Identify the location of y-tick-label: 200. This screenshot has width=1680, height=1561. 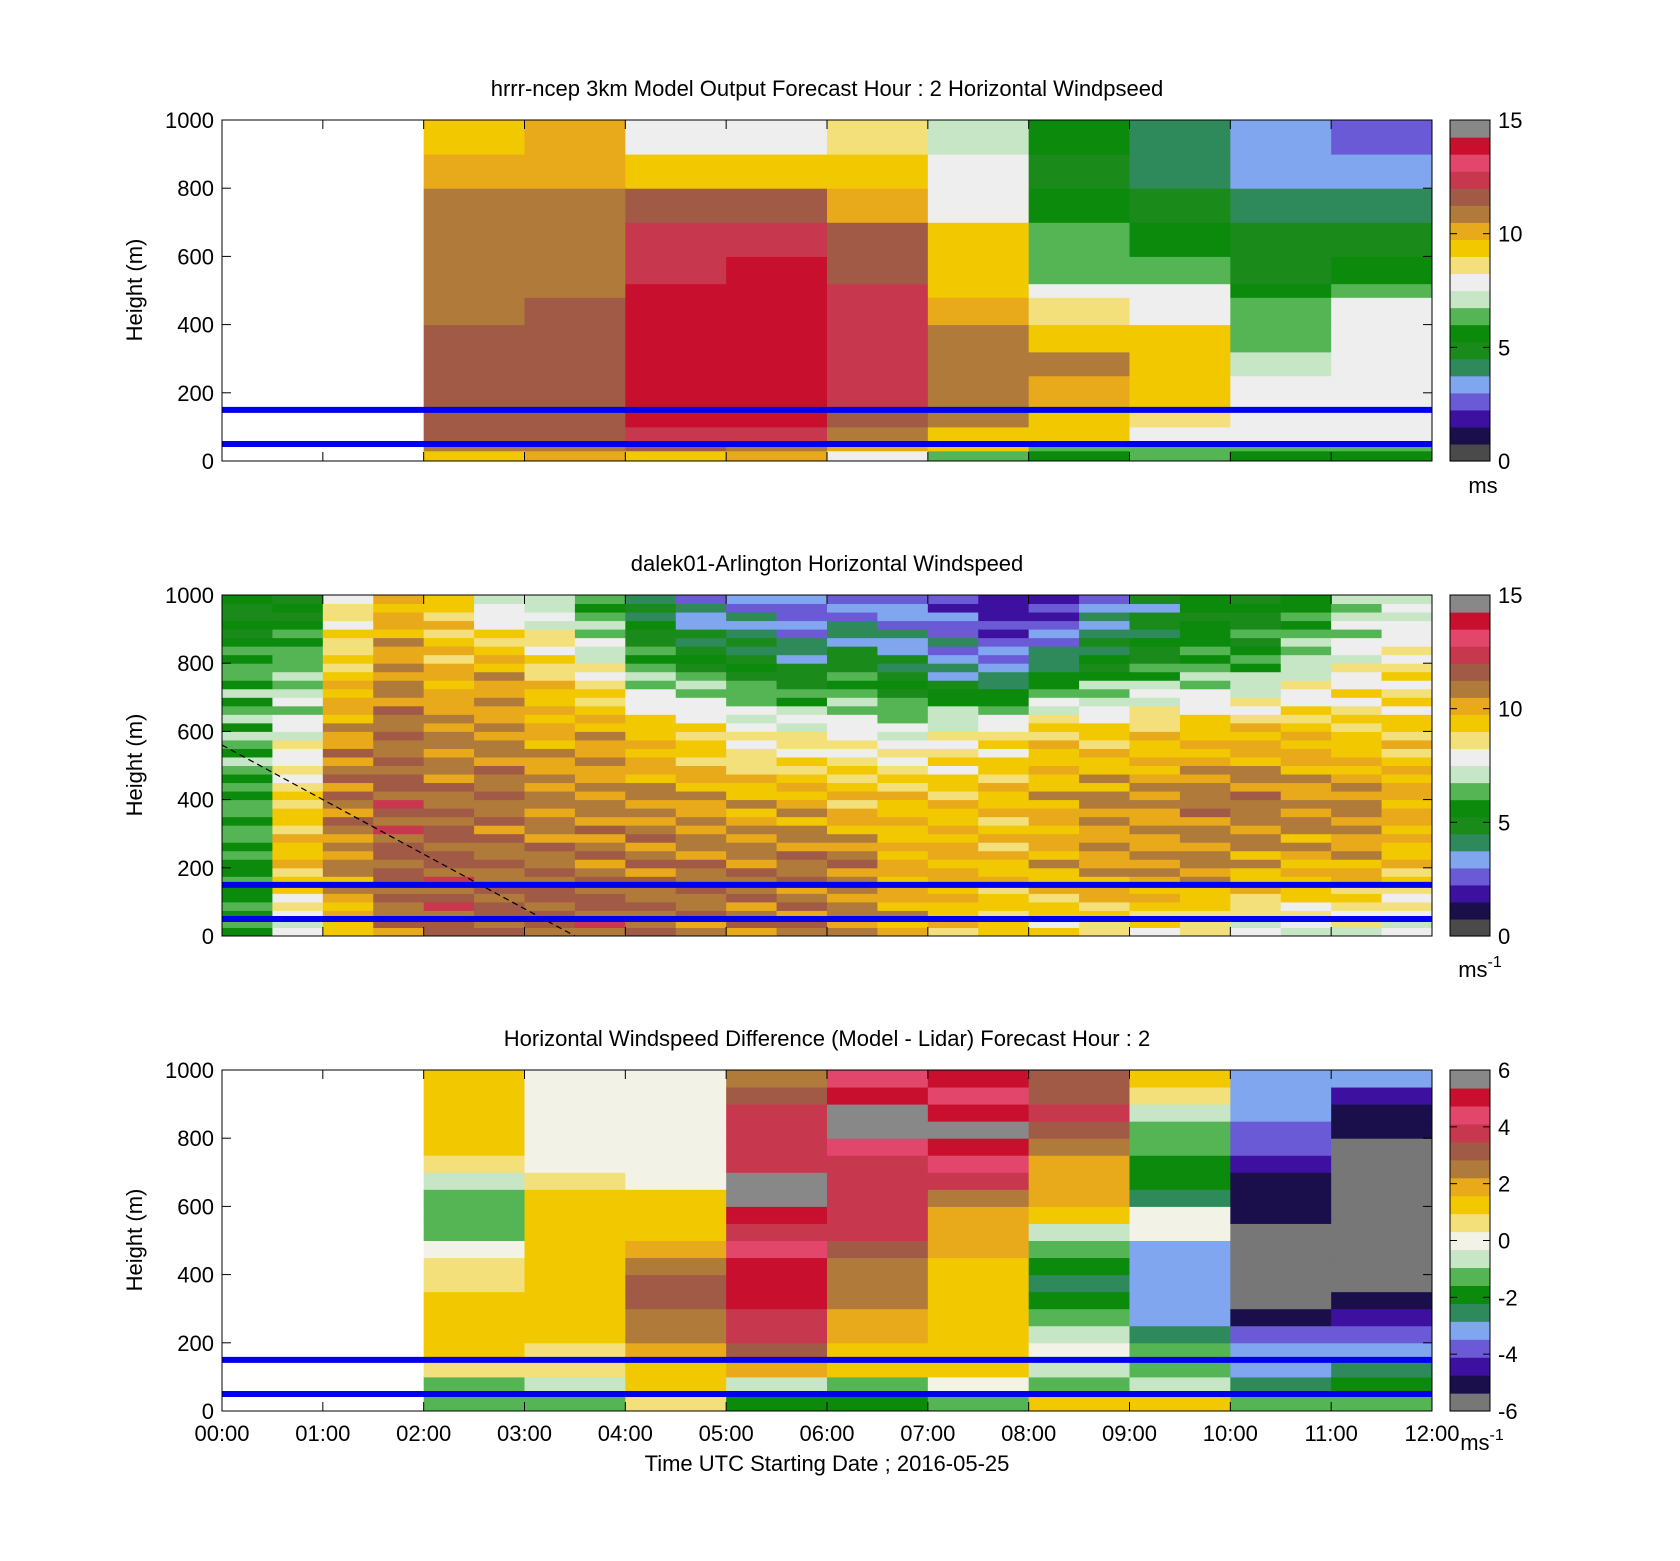
(195, 1343).